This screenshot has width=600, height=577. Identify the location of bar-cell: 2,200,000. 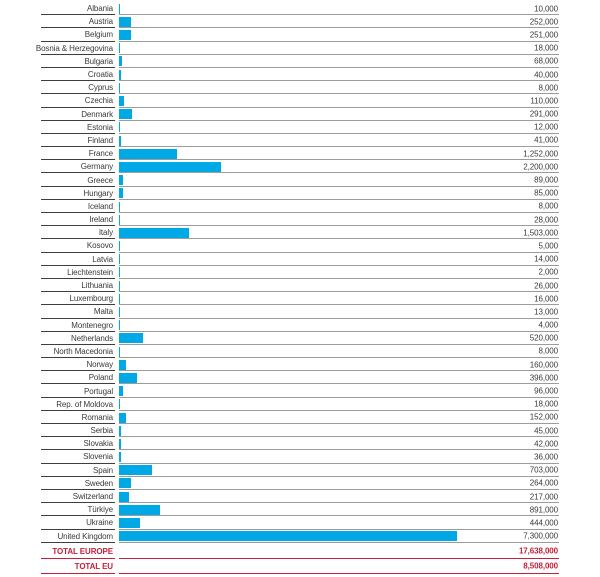
(339, 167).